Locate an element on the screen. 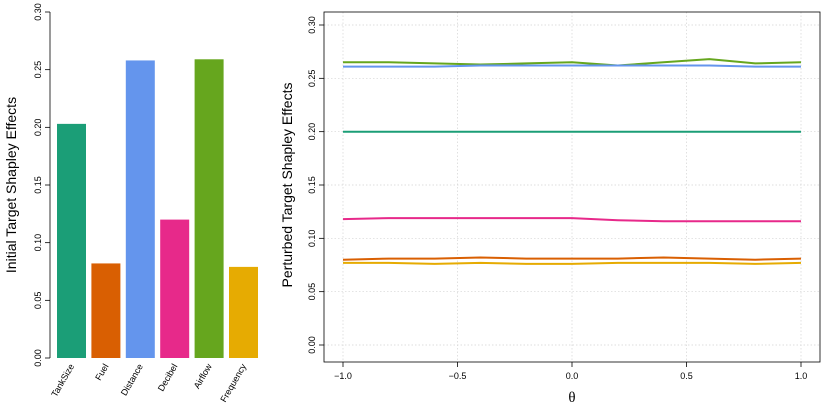 This screenshot has width=830, height=415. line-x-tick-label: −1.0 is located at coordinates (343, 376).